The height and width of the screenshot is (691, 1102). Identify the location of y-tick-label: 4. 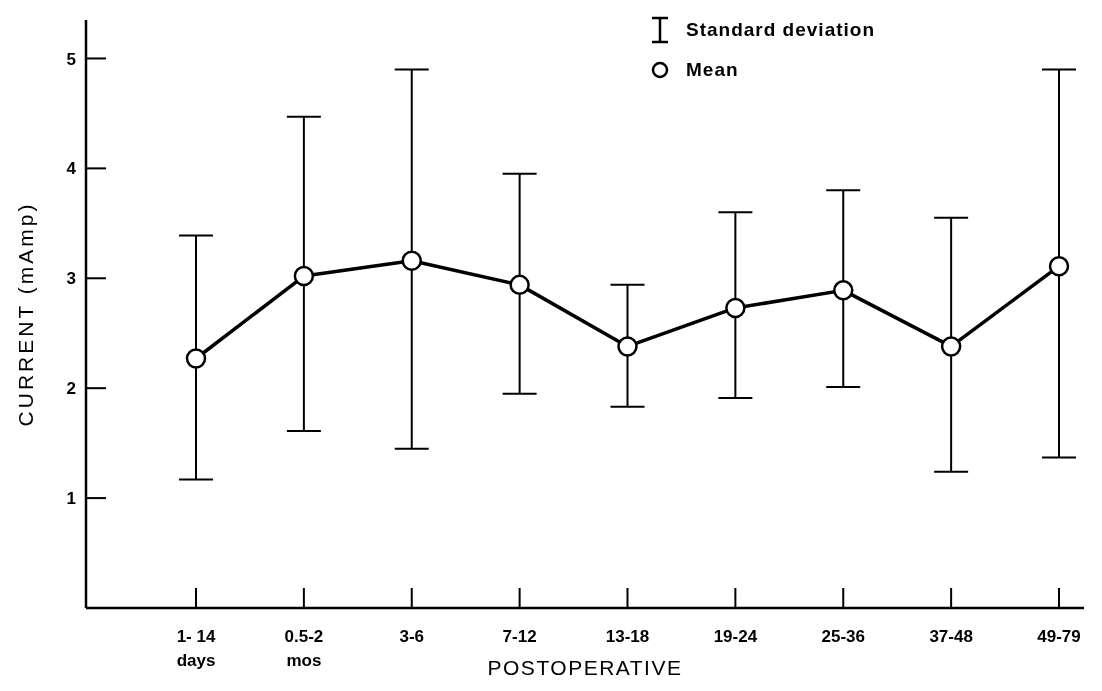
(71, 169).